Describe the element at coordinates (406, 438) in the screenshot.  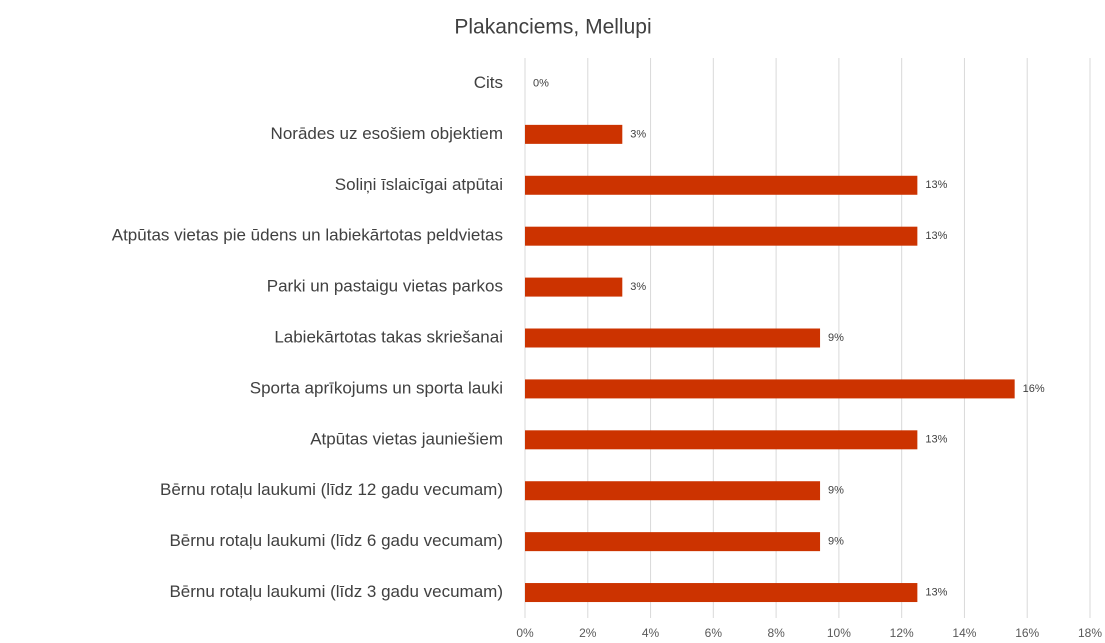
I see `category-label: Atpūtas vietas jauniešiem` at that location.